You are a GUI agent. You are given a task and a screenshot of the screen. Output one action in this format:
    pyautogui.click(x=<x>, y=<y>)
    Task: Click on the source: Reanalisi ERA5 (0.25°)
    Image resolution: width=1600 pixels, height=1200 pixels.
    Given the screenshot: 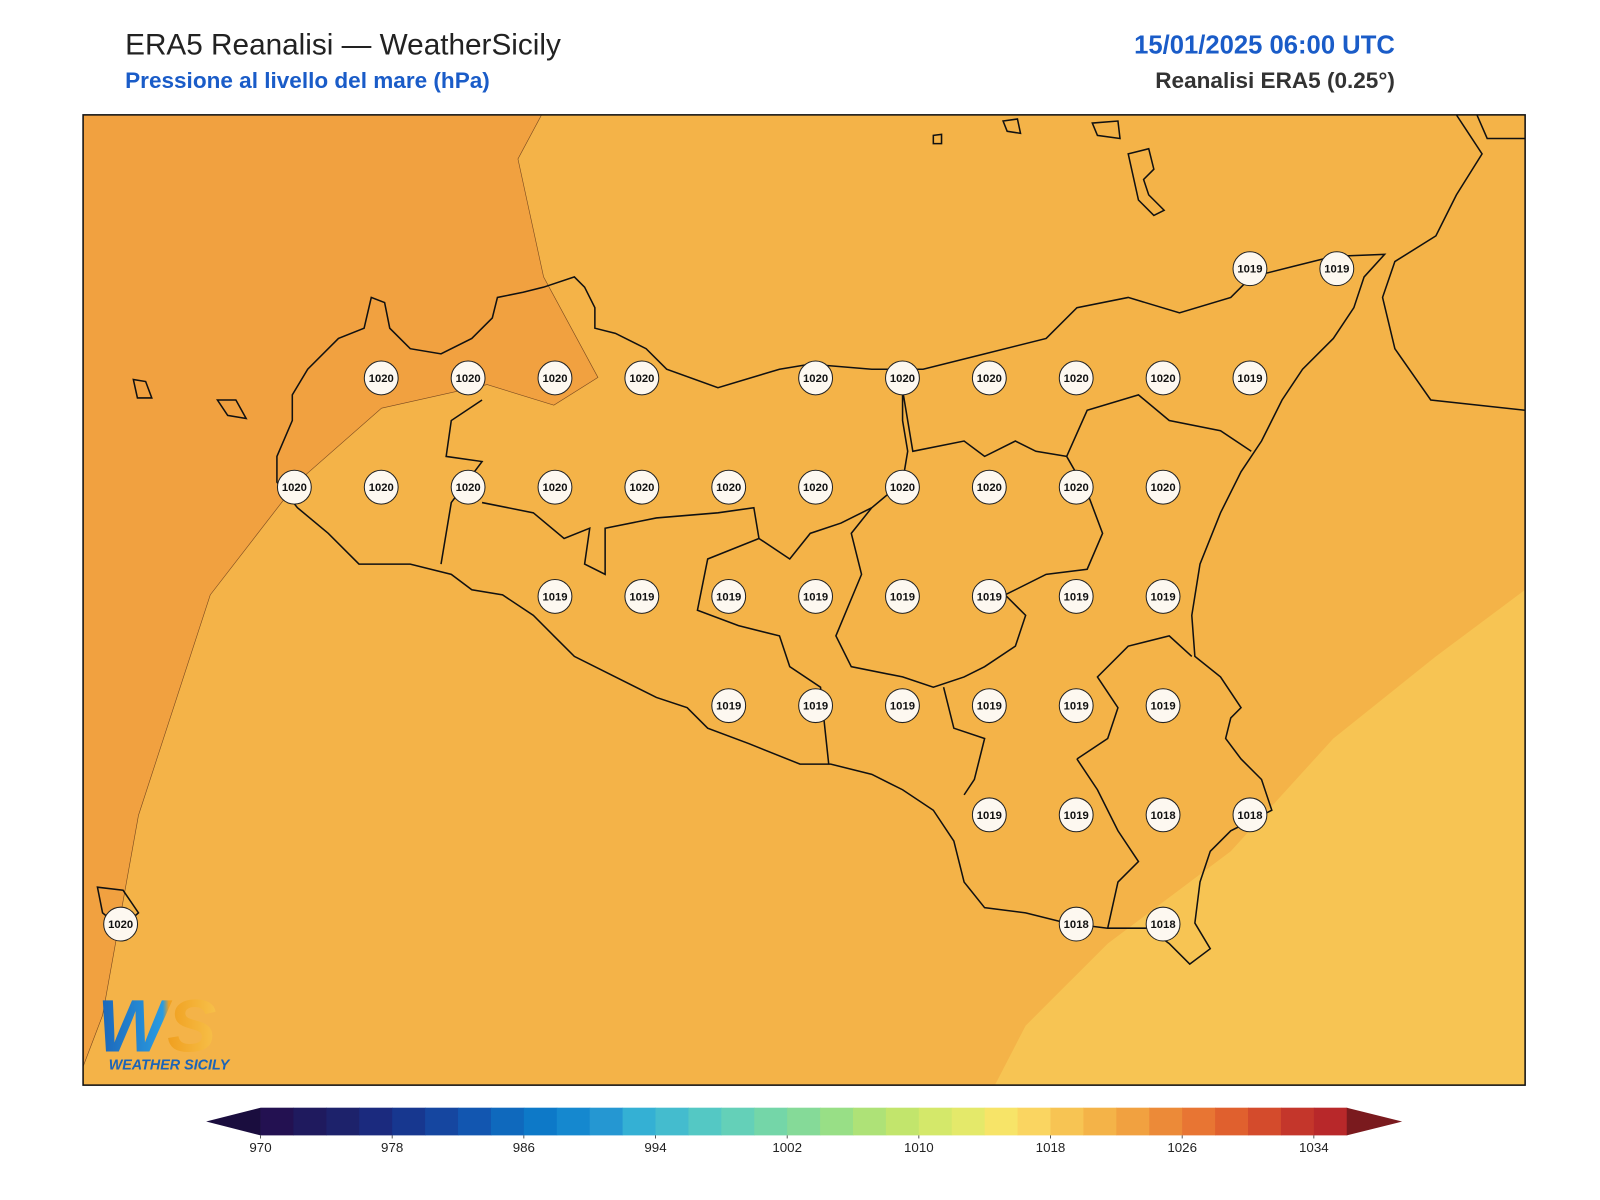 What is the action you would take?
    pyautogui.click(x=1275, y=80)
    